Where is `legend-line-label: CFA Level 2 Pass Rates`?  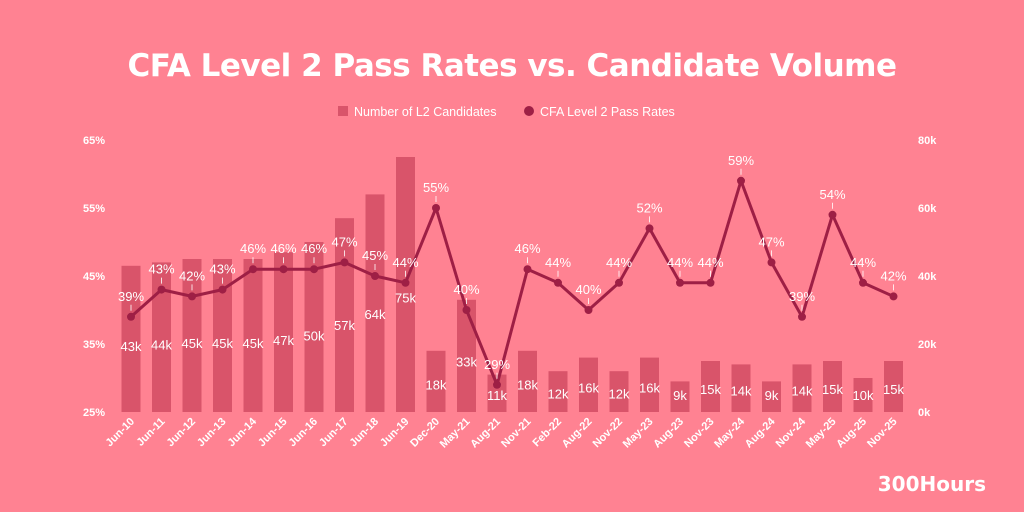
legend-line-label: CFA Level 2 Pass Rates is located at coordinates (607, 112).